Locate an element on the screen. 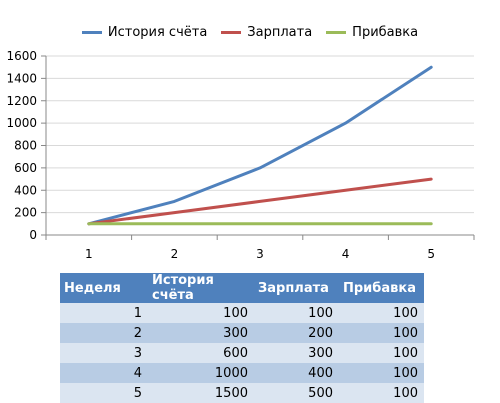 The width and height of the screenshot is (500, 403). table-cell: 2 is located at coordinates (104, 333).